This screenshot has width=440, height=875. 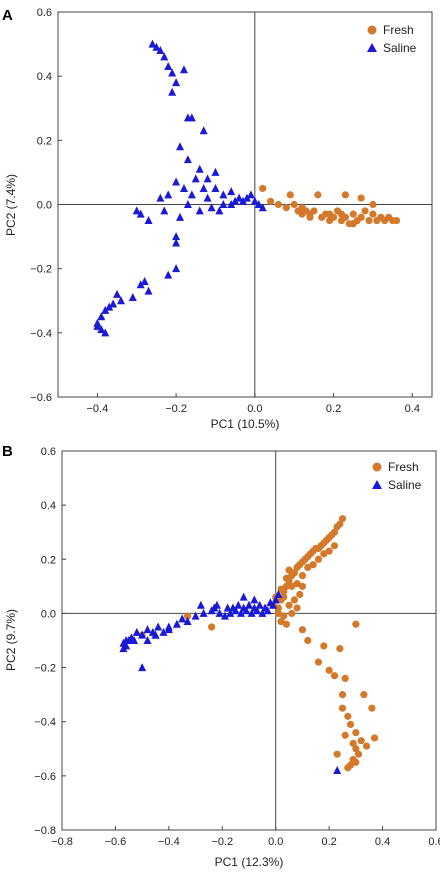 I want to click on panel-b-y-axis-label: PC2 (9.7%), so click(x=11, y=640).